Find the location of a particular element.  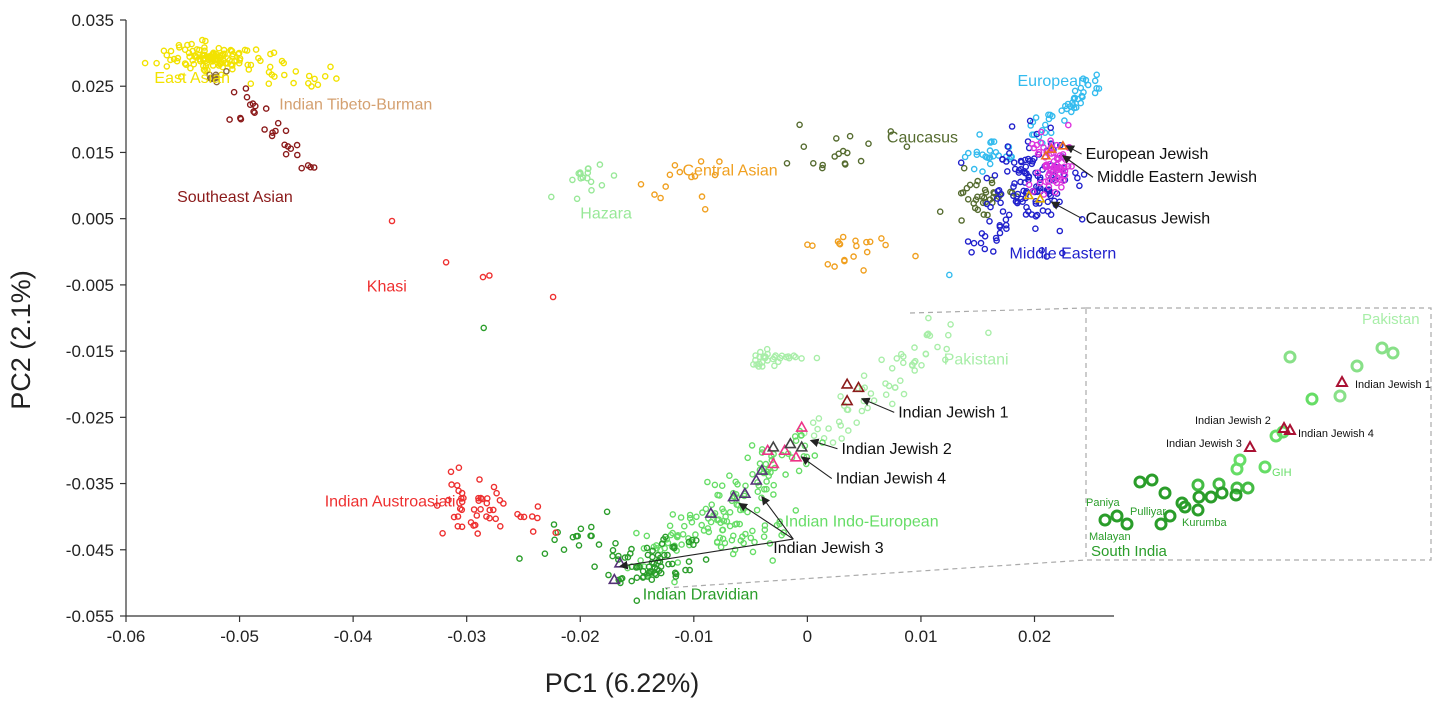

inset-label: Pulliyar is located at coordinates (1148, 512).